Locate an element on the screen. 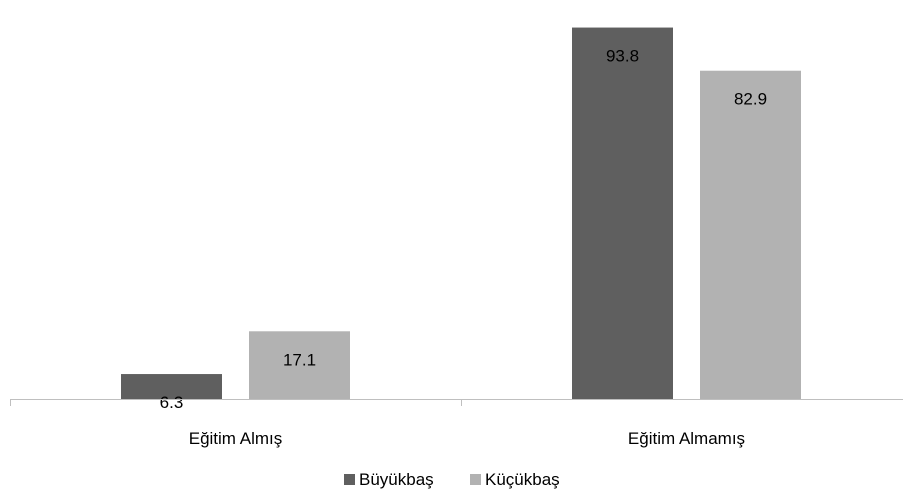 The image size is (903, 501). category-label-0: Eğitim Almış is located at coordinates (236, 438).